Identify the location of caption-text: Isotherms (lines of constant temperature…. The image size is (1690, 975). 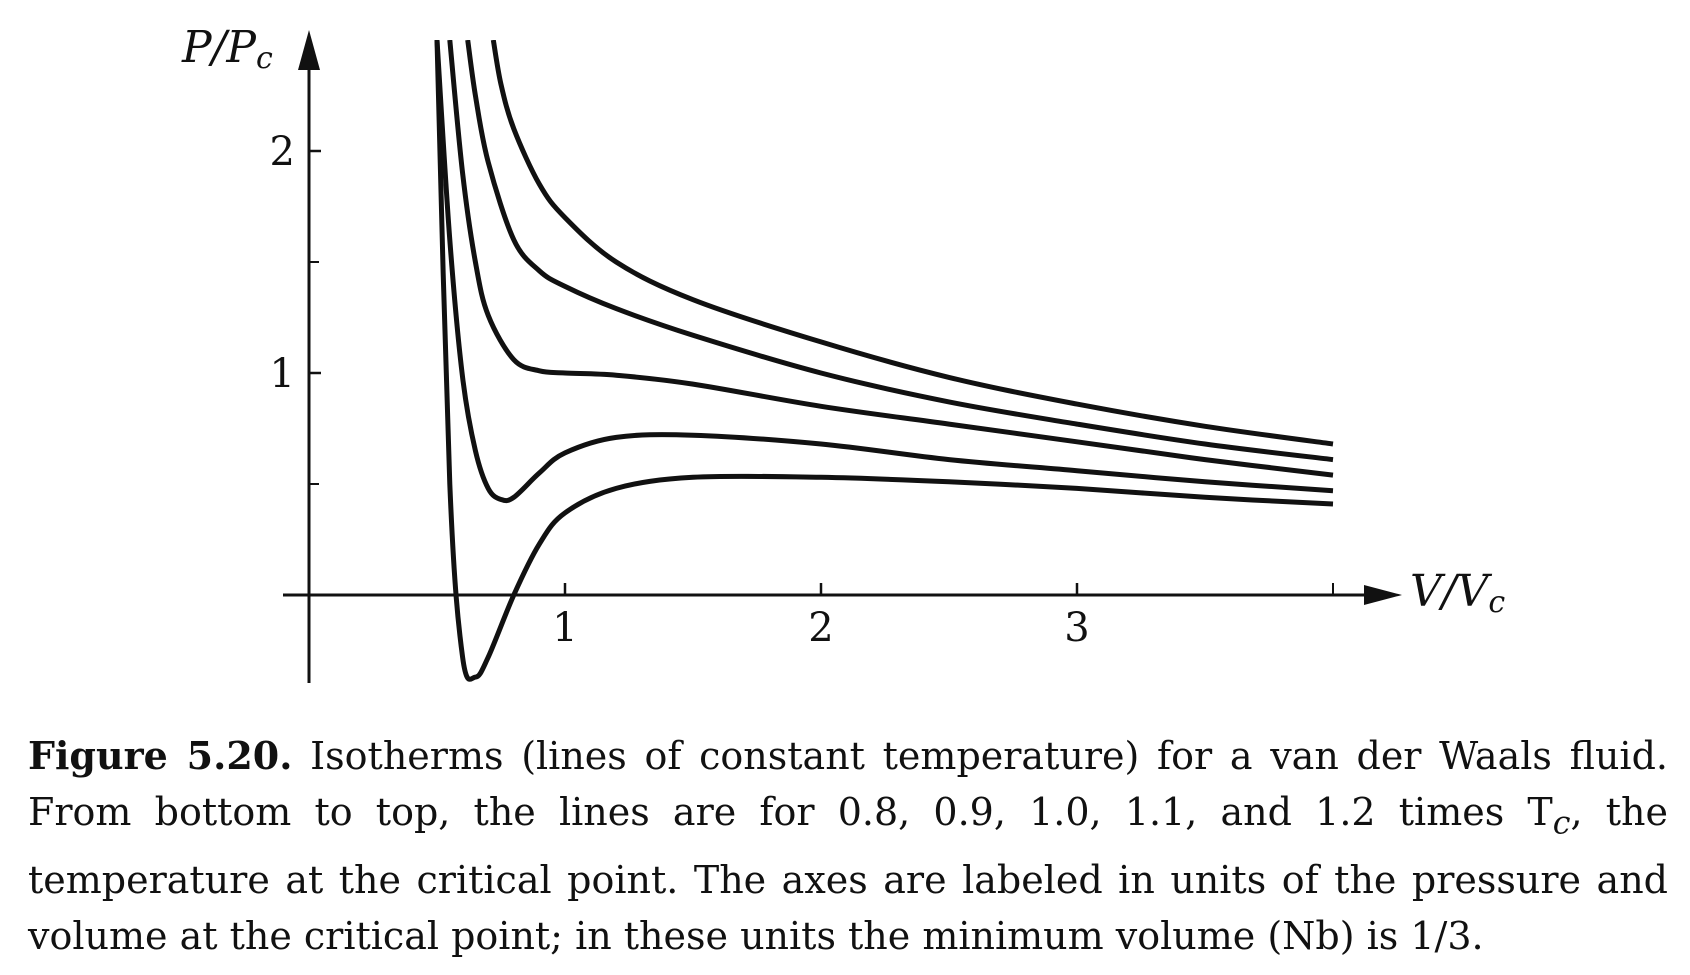
(848, 784).